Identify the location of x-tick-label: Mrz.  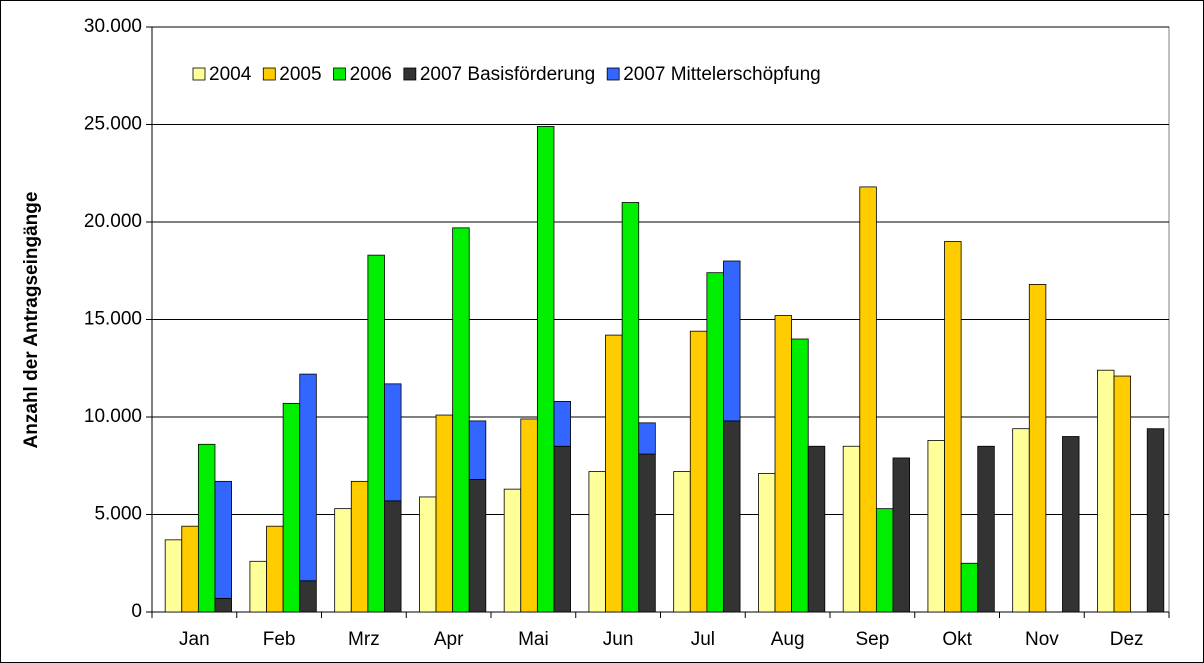
(364, 639).